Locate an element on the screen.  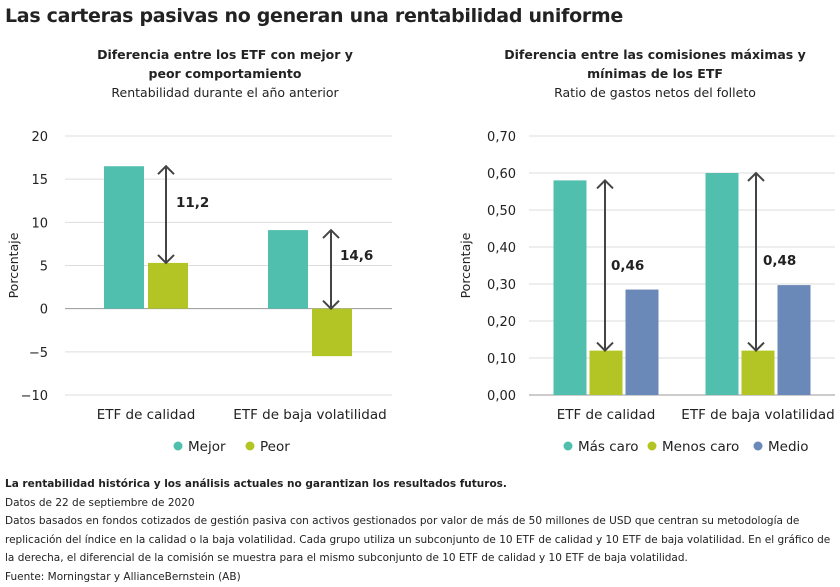
y-tick-label: 0,40 is located at coordinates (501, 248).